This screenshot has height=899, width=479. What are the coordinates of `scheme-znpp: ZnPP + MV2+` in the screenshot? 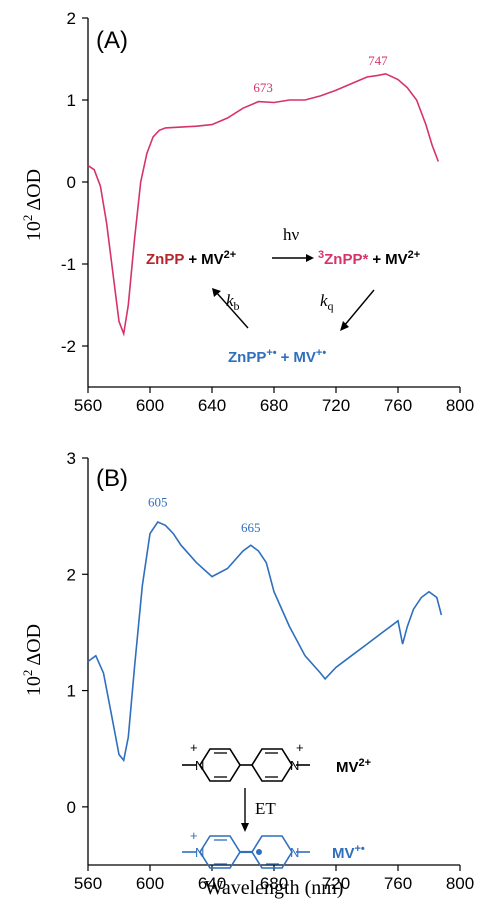 It's located at (191, 258).